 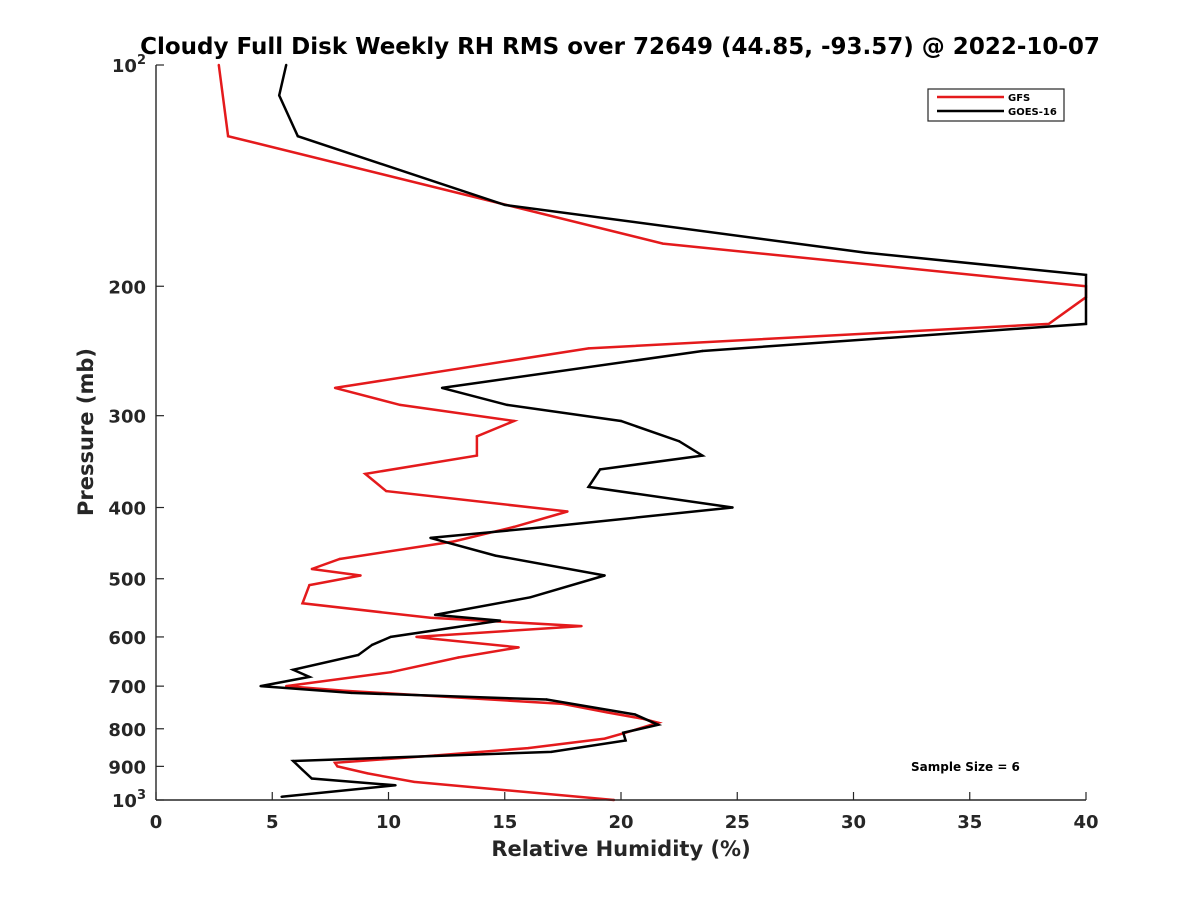 I want to click on y-tick-label: 700, so click(x=127, y=687).